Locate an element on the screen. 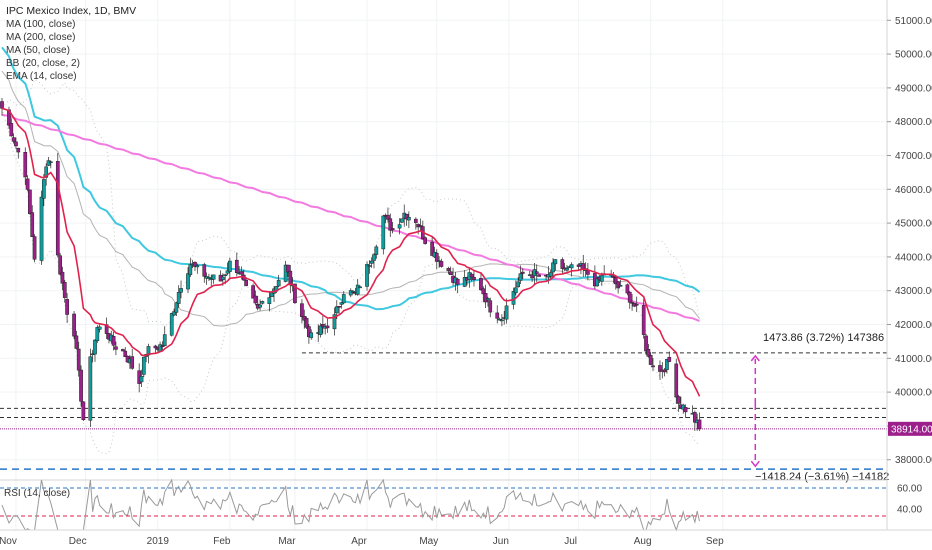  time-tick-label: Jun is located at coordinates (501, 541).